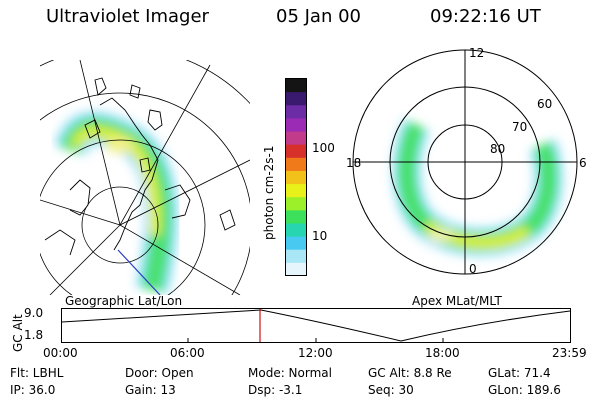 This screenshot has width=600, height=400. I want to click on right-panel-caption: Apex MLat/MLT, so click(457, 301).